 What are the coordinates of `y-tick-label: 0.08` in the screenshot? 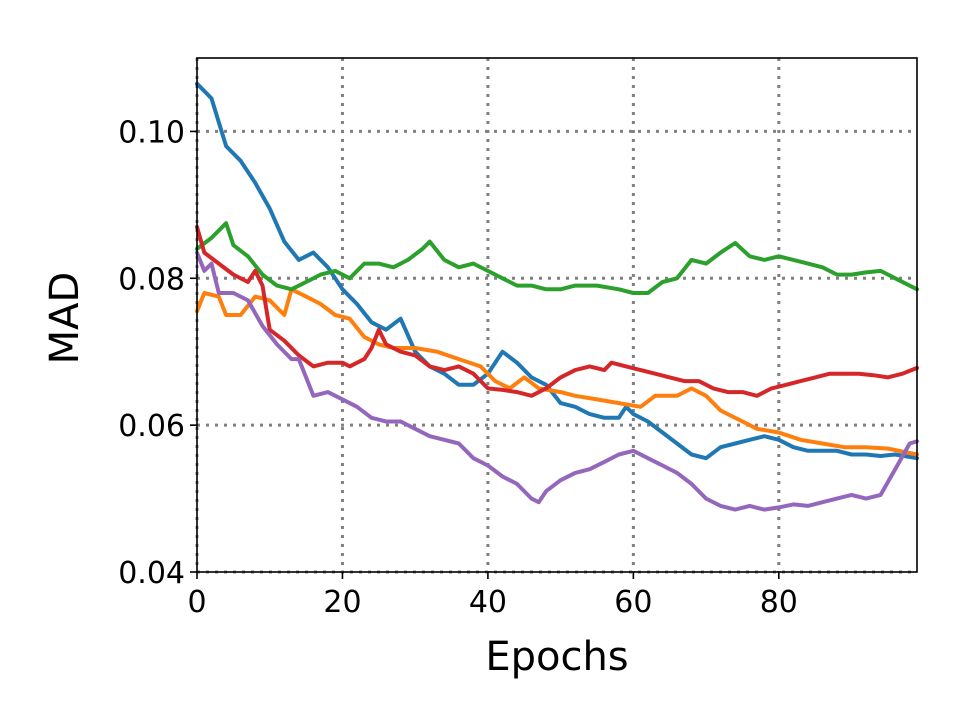 It's located at (151, 279).